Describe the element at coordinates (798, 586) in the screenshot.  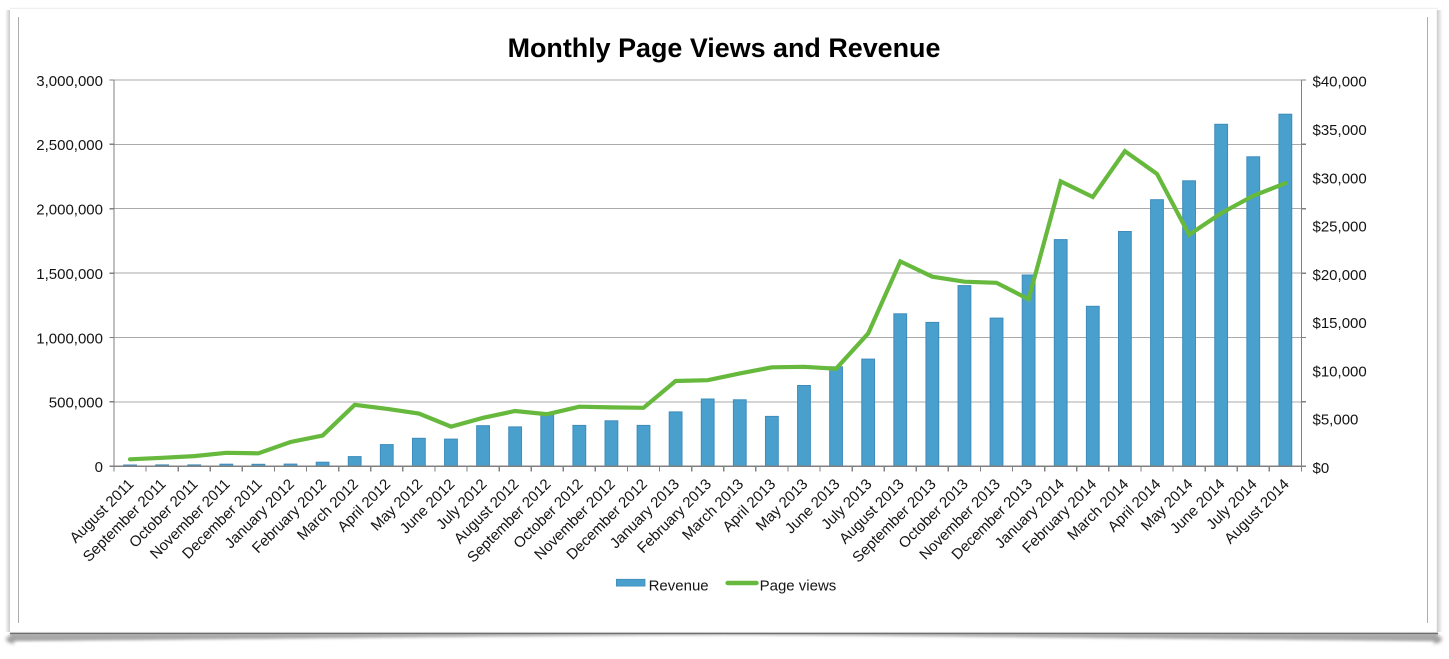
I see `svg-text: Page views` at that location.